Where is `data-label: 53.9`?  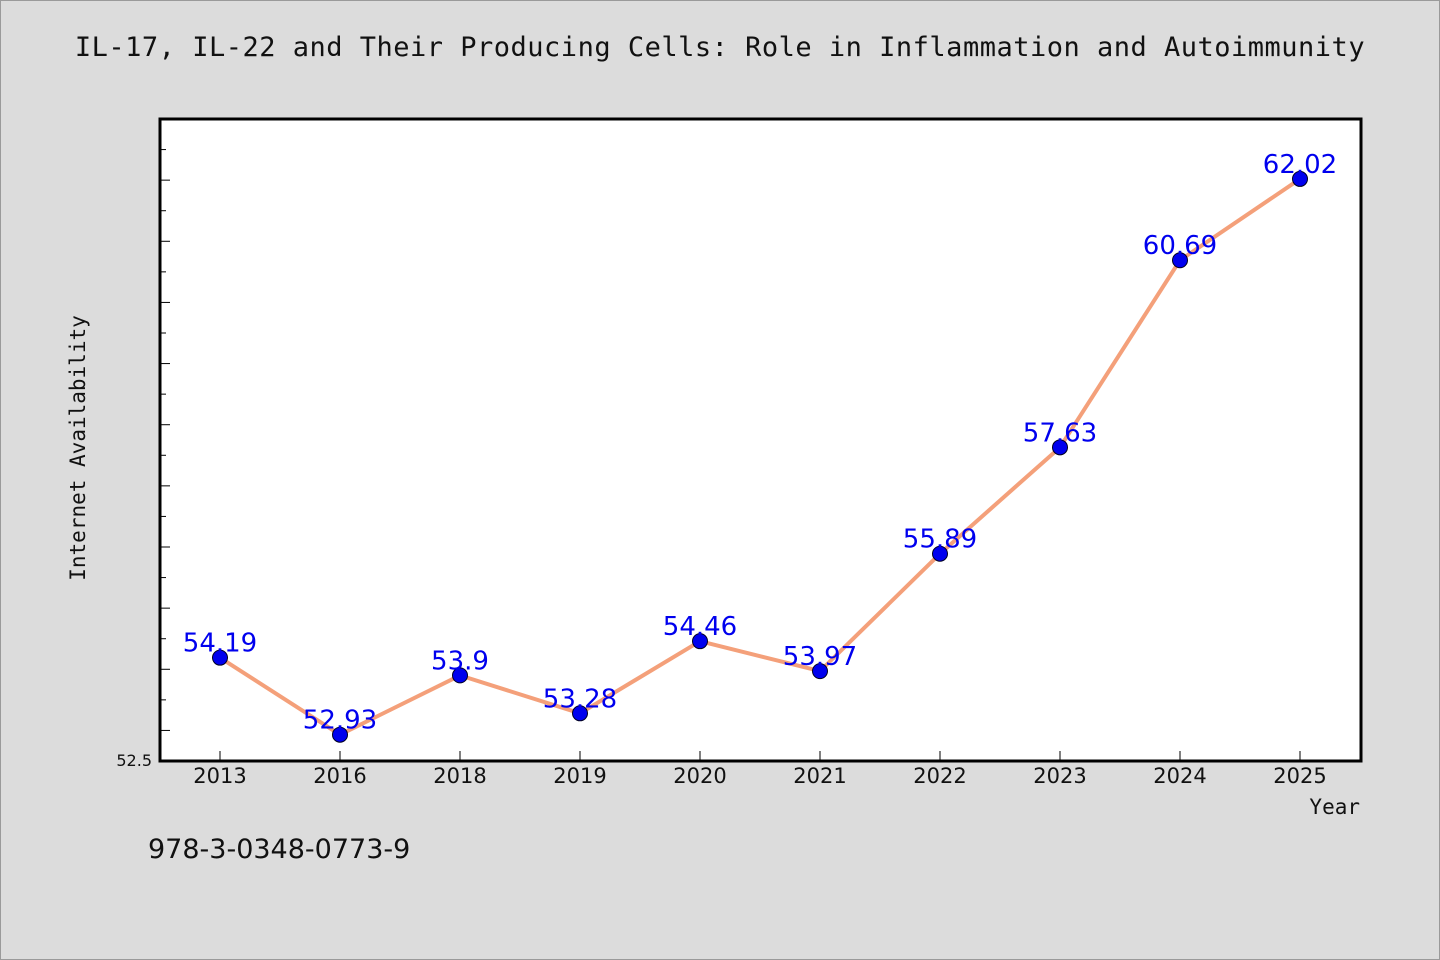
data-label: 53.9 is located at coordinates (460, 661).